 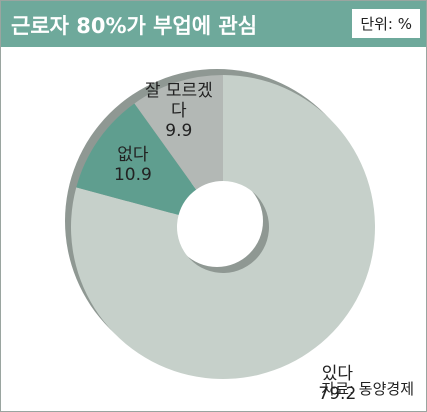 I want to click on category-label: 있다, so click(x=337, y=374).